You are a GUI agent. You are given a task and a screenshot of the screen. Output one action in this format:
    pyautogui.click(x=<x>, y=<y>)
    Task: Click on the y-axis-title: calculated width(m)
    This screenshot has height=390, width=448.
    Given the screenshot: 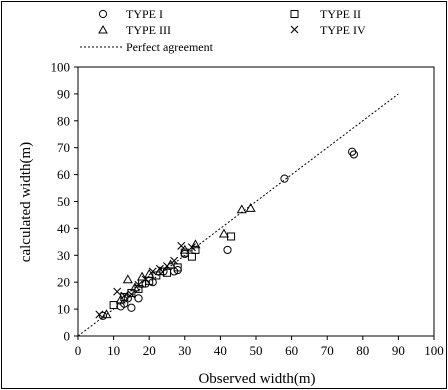 What is the action you would take?
    pyautogui.click(x=26, y=202)
    